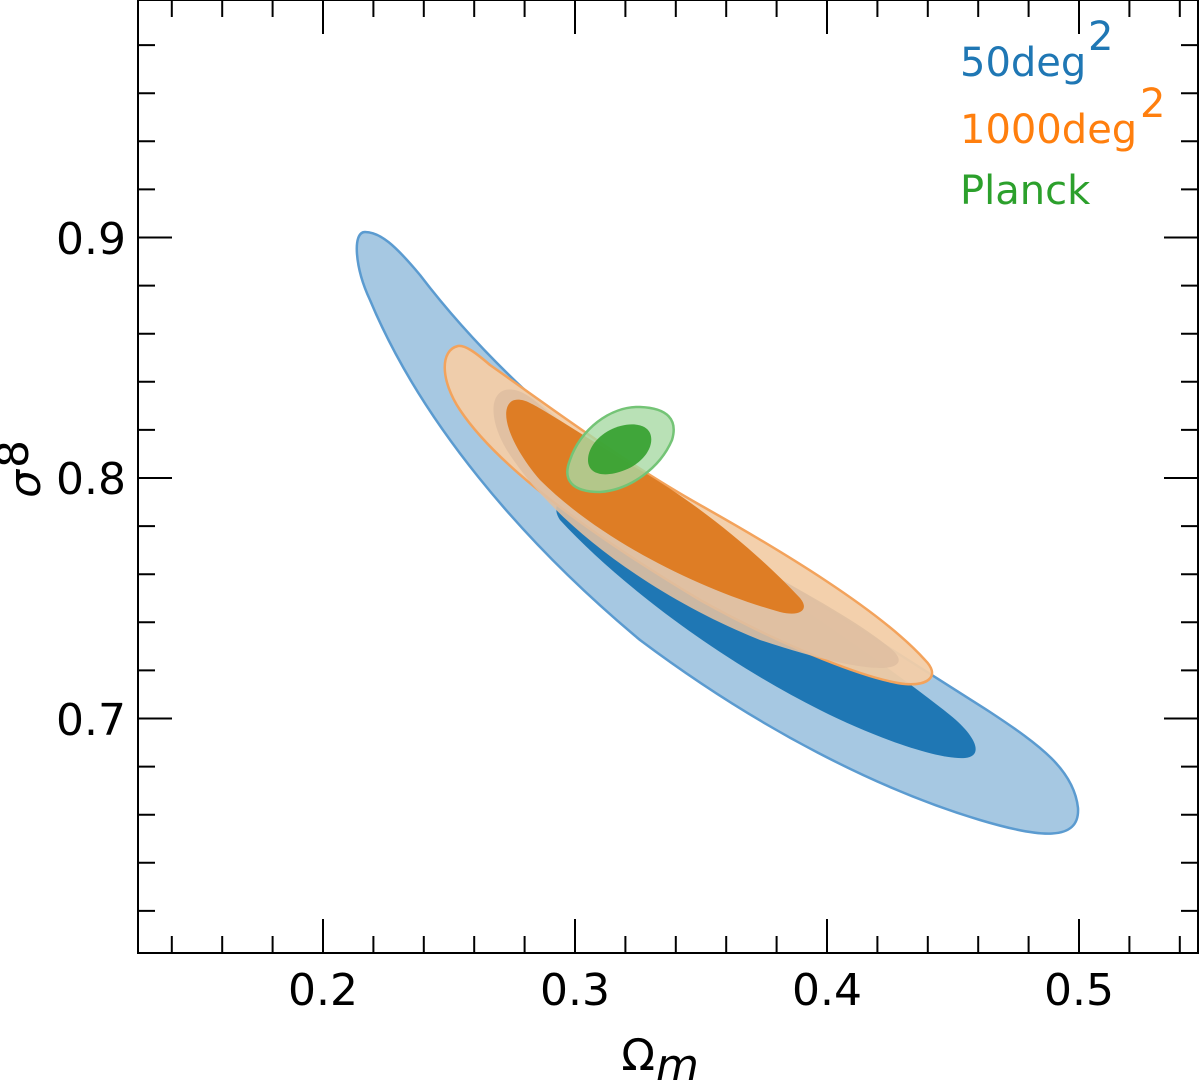 This screenshot has width=1200, height=1082. What do you see at coordinates (25, 483) in the screenshot?
I see `y-axis-label-main: σ` at bounding box center [25, 483].